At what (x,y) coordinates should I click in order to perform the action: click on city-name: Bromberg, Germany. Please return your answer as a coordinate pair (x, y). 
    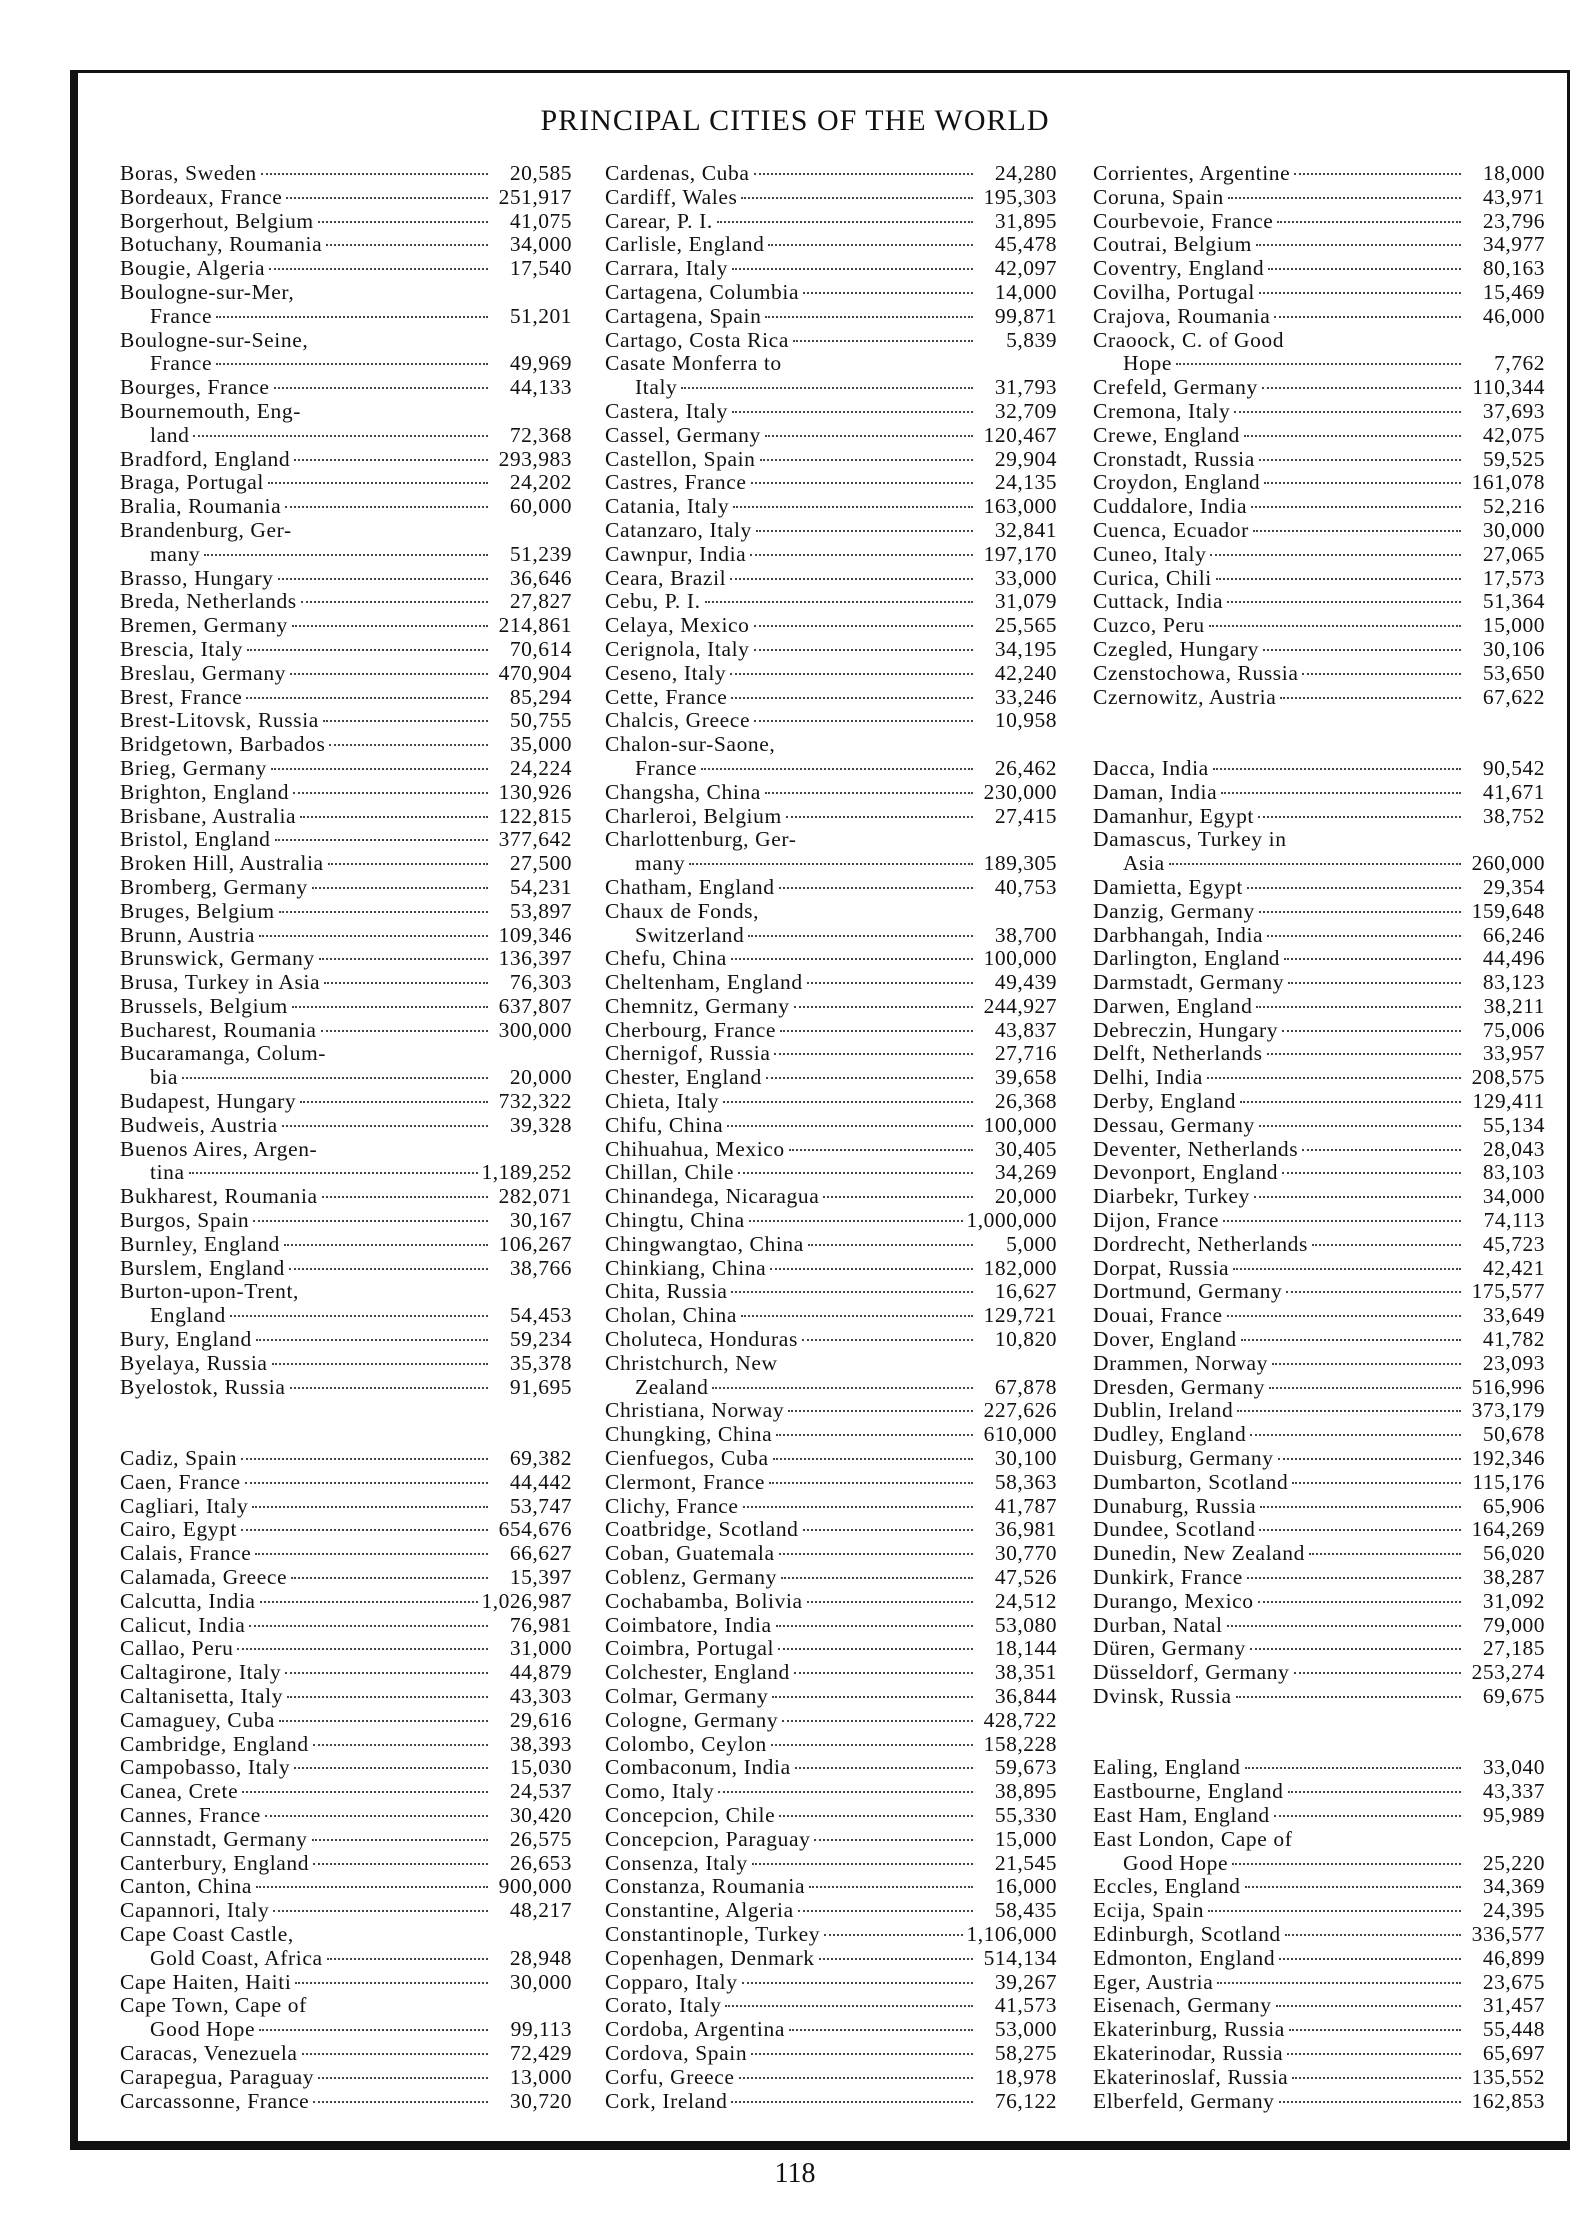
    Looking at the image, I should click on (214, 887).